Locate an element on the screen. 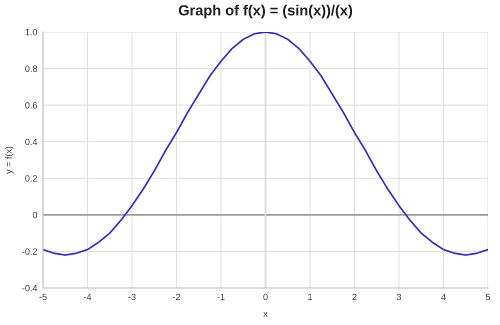 This screenshot has height=325, width=500. x-tick-label: 4 is located at coordinates (443, 297).